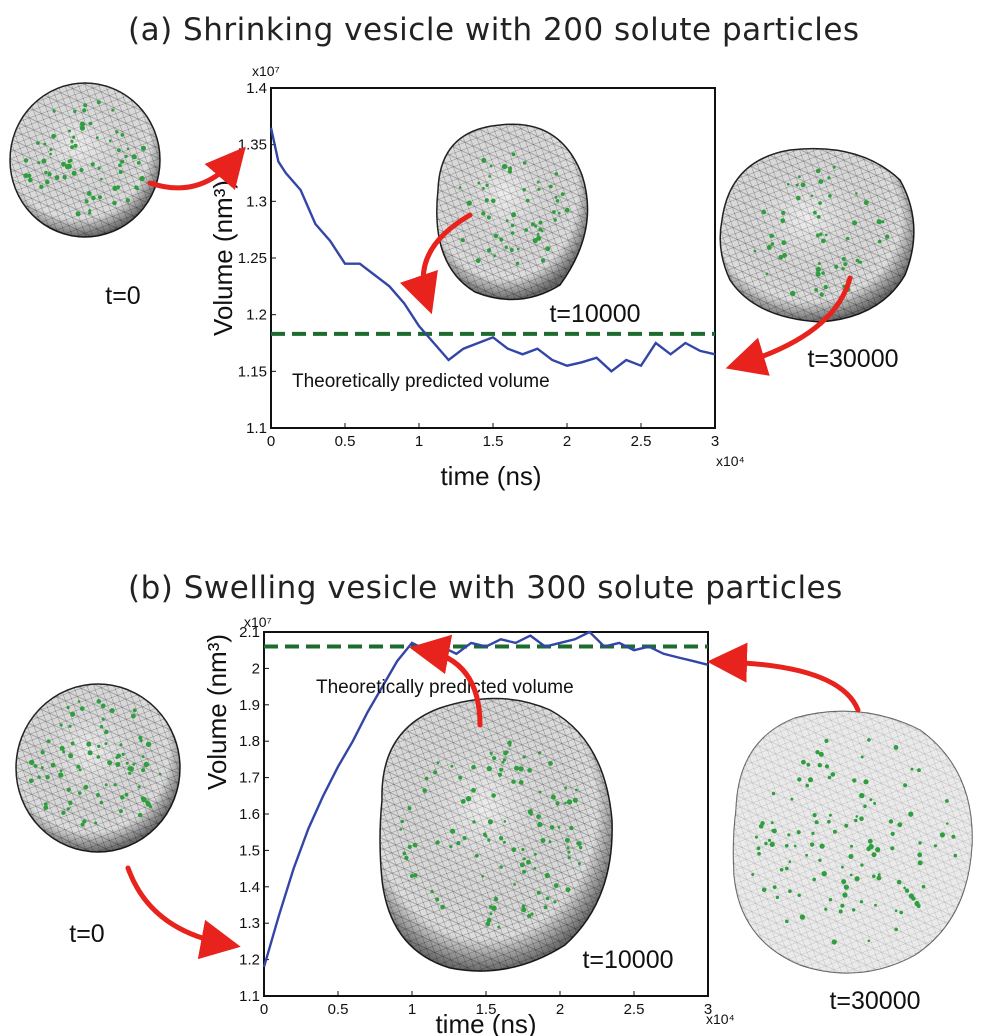 This screenshot has height=1036, width=982. What do you see at coordinates (874, 1001) in the screenshot?
I see `snapshot-b-t30000-label: t=30000` at bounding box center [874, 1001].